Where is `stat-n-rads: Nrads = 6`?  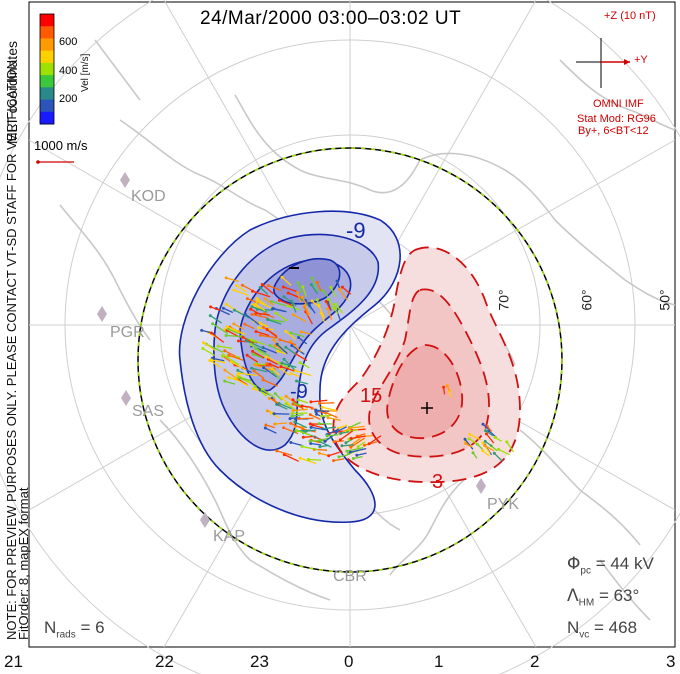 stat-n-rads: Nrads = 6 is located at coordinates (74, 629).